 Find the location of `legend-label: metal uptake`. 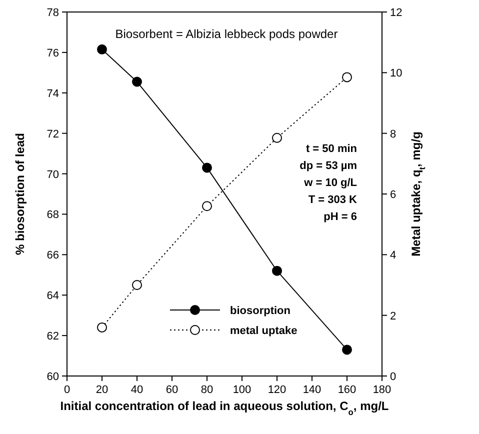

legend-label: metal uptake is located at coordinates (264, 331).